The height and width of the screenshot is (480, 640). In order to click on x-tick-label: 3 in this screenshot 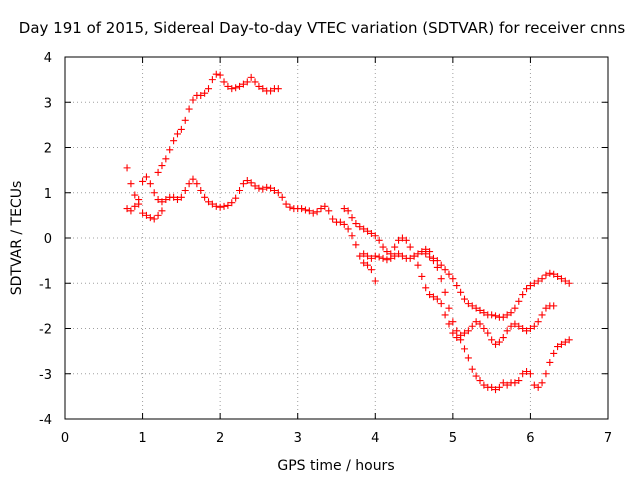, I will do `click(298, 438)`.